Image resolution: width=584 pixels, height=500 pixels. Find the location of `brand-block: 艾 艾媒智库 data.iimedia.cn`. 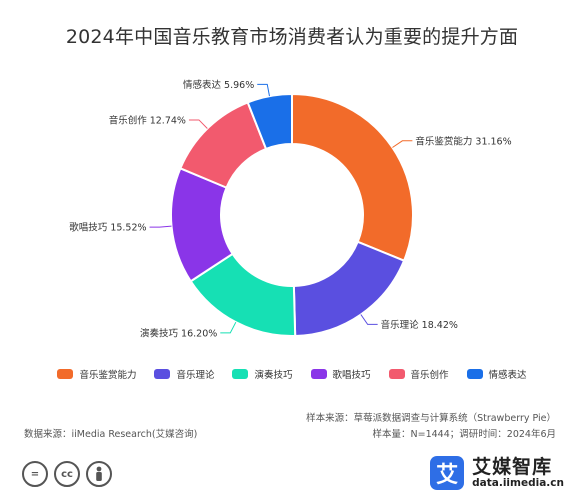

brand-block: 艾 艾媒智库 data.iimedia.cn is located at coordinates (497, 473).